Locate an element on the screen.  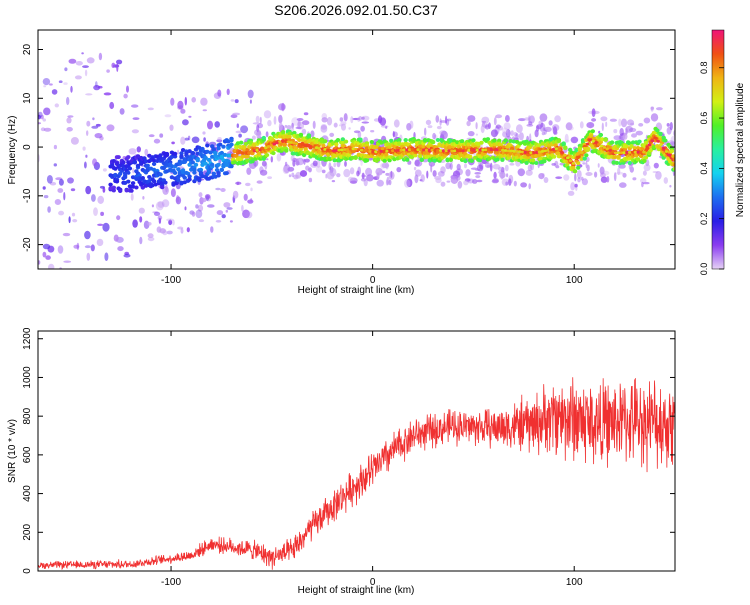
x-tick-label: -100 is located at coordinates (171, 280).